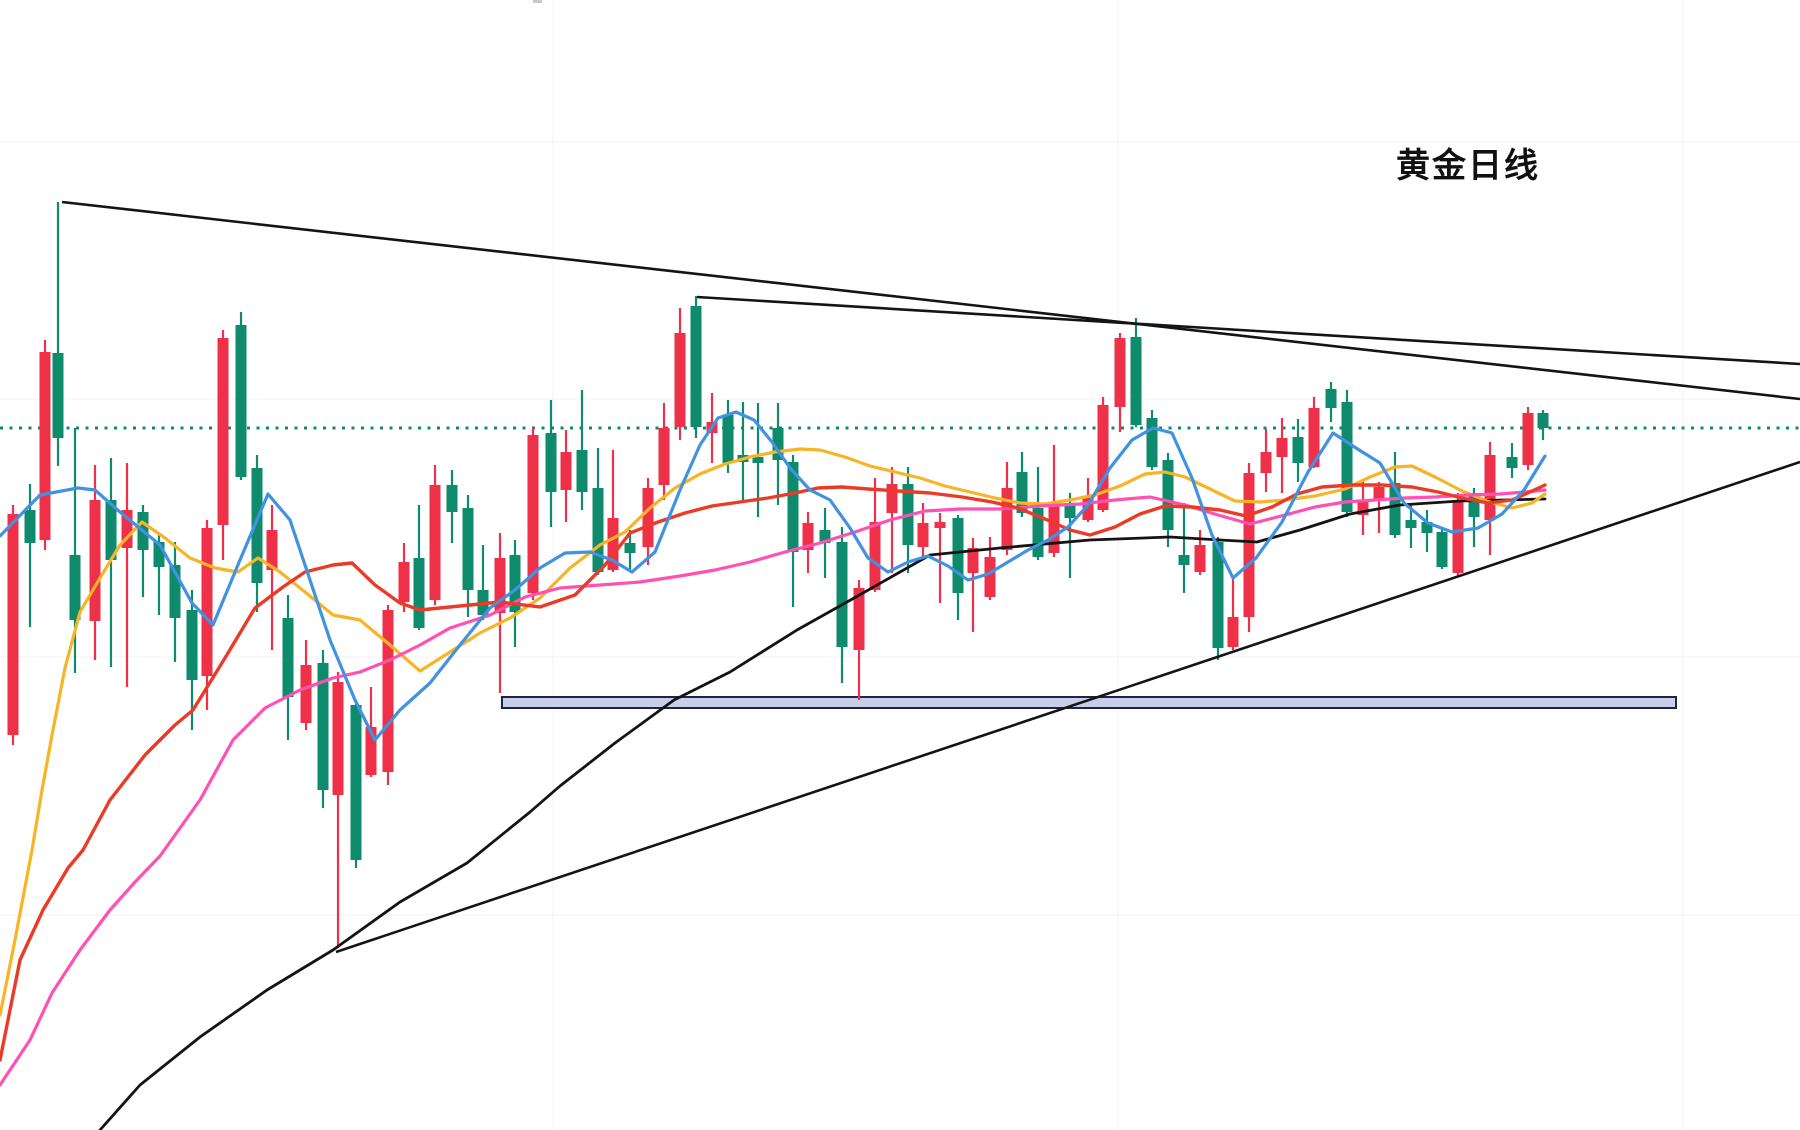  Describe the element at coordinates (1089, 702) in the screenshot. I see `support-band` at that location.